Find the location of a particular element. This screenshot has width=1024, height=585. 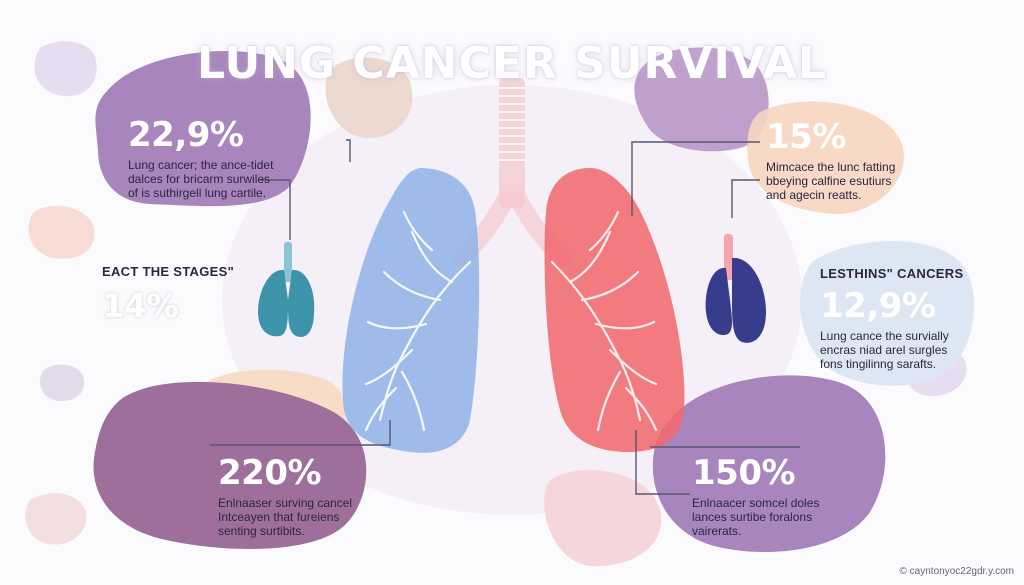

stat-mid-right-heading: LESTHINS" CANCERS is located at coordinates (892, 273).